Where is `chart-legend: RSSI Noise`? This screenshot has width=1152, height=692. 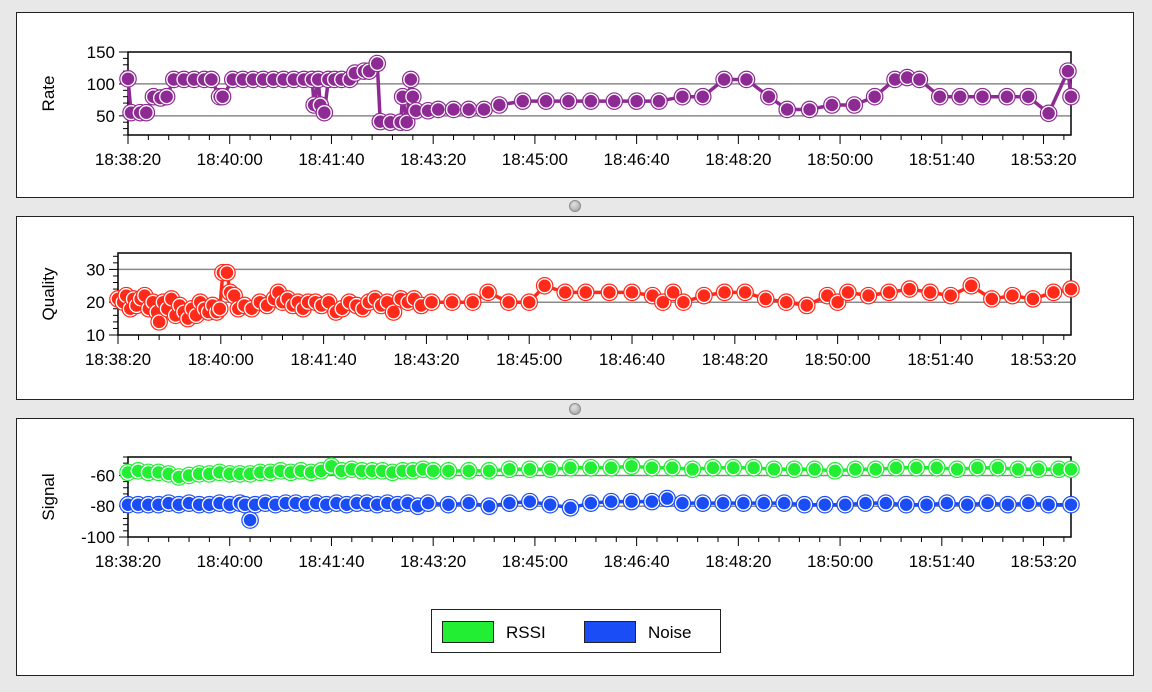
chart-legend: RSSI Noise is located at coordinates (576, 631).